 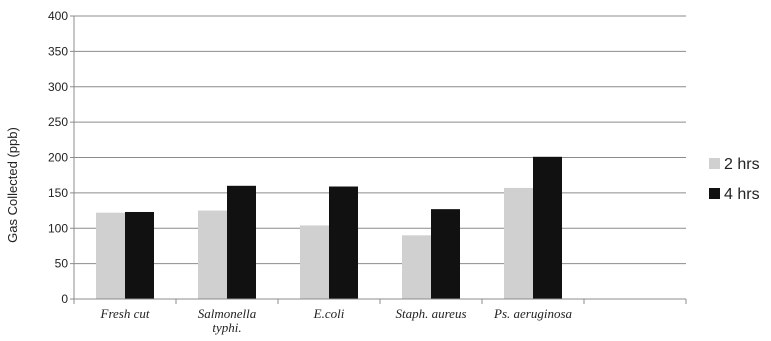 What do you see at coordinates (533, 313) in the screenshot?
I see `x-tick-label: Ps. aeruginosa` at bounding box center [533, 313].